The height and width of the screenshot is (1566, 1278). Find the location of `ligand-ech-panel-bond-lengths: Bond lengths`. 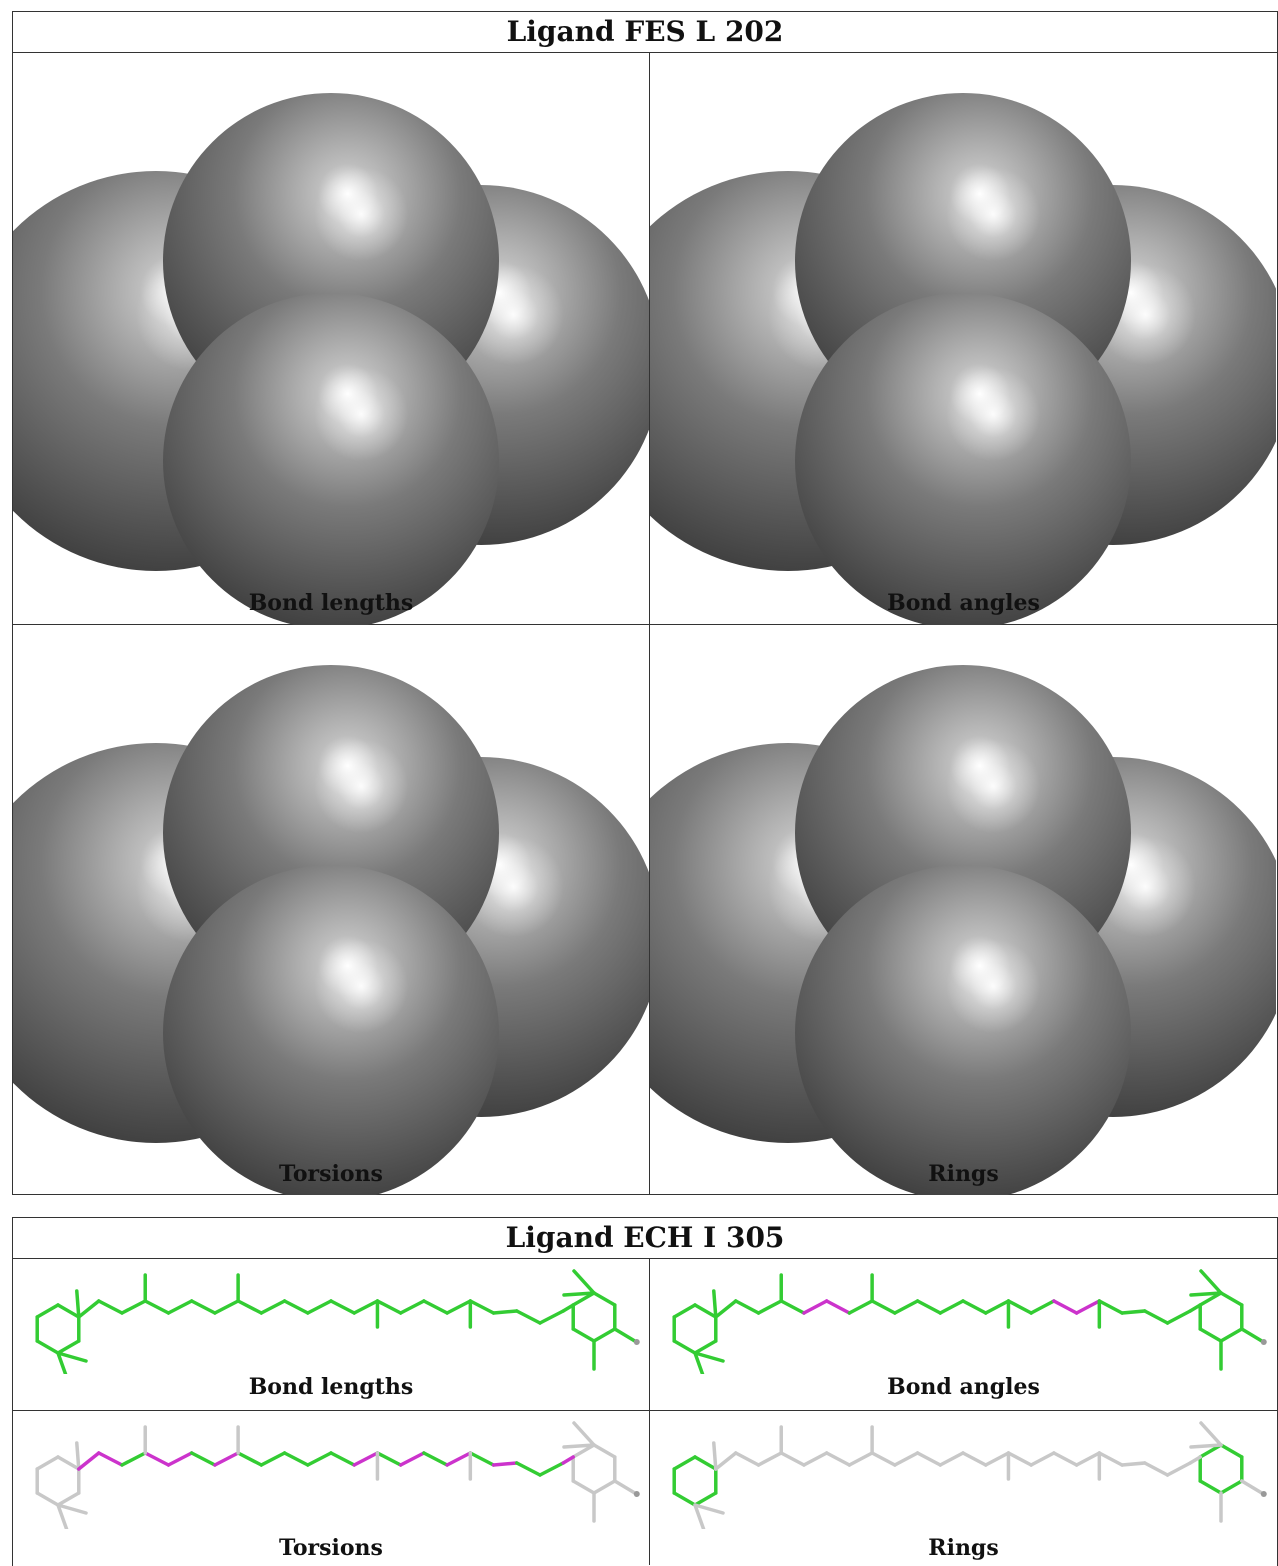

ligand-ech-panel-bond-lengths: Bond lengths is located at coordinates (331, 1334).